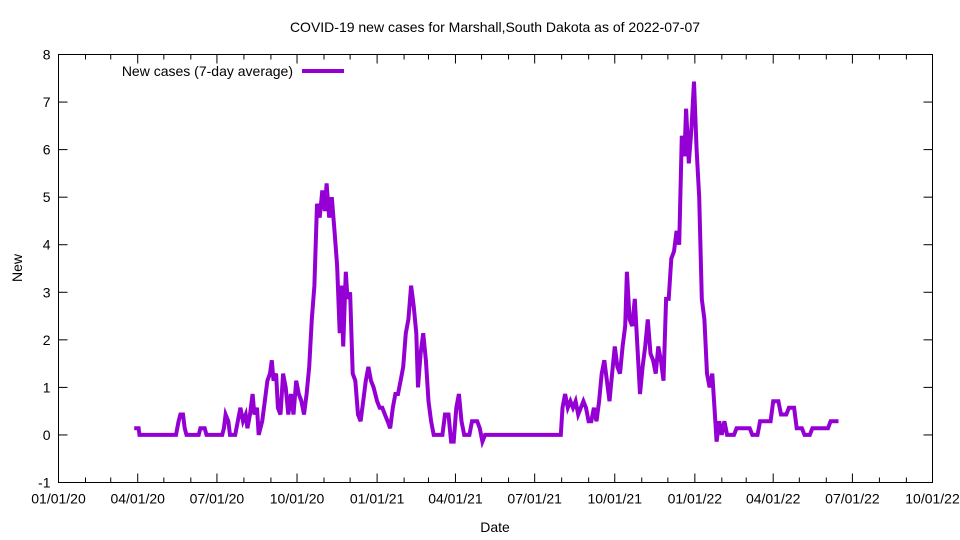 The image size is (960, 540). I want to click on x-tick-label: 10/01/22, so click(932, 499).